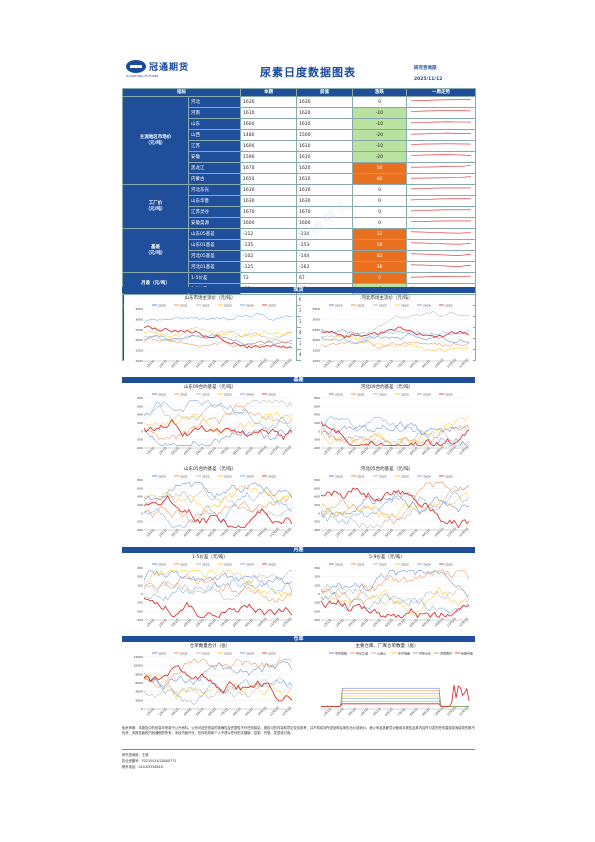 This screenshot has width=595, height=842. What do you see at coordinates (210, 387) in the screenshot?
I see `chart-title: 山东09合约基差（元/吨）` at bounding box center [210, 387].